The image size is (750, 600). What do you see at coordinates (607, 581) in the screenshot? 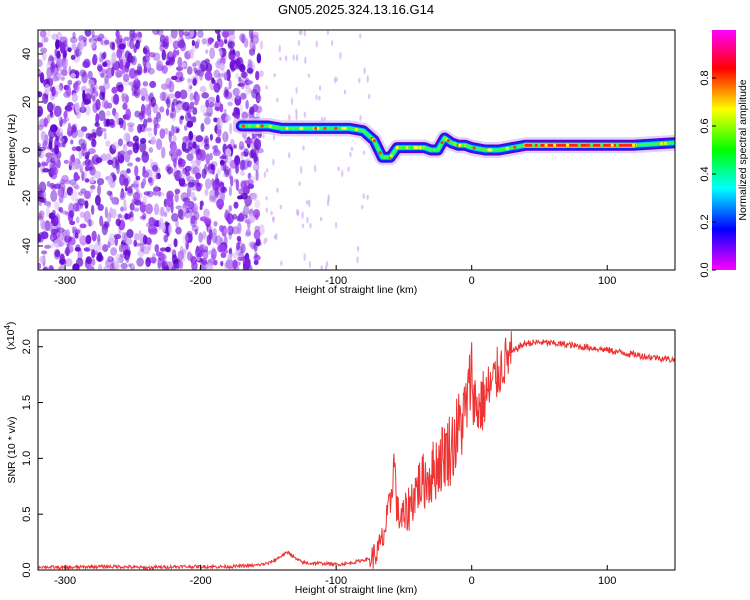
I see `bottom-x-tick-label: 100` at bounding box center [607, 581].